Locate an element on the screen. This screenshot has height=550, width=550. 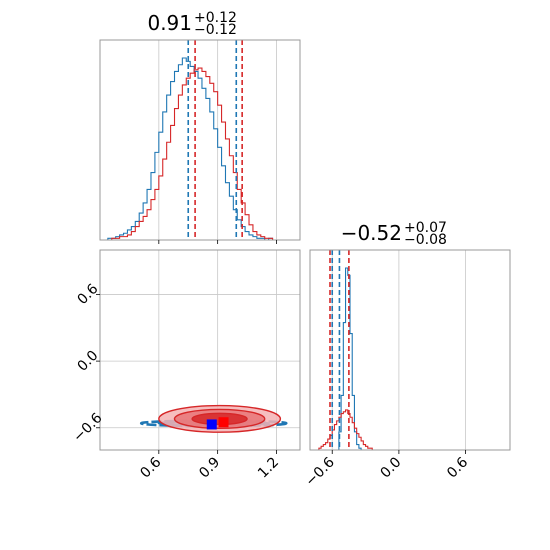
panel-bottom-right-title-plus: +0.07 is located at coordinates (425, 228).